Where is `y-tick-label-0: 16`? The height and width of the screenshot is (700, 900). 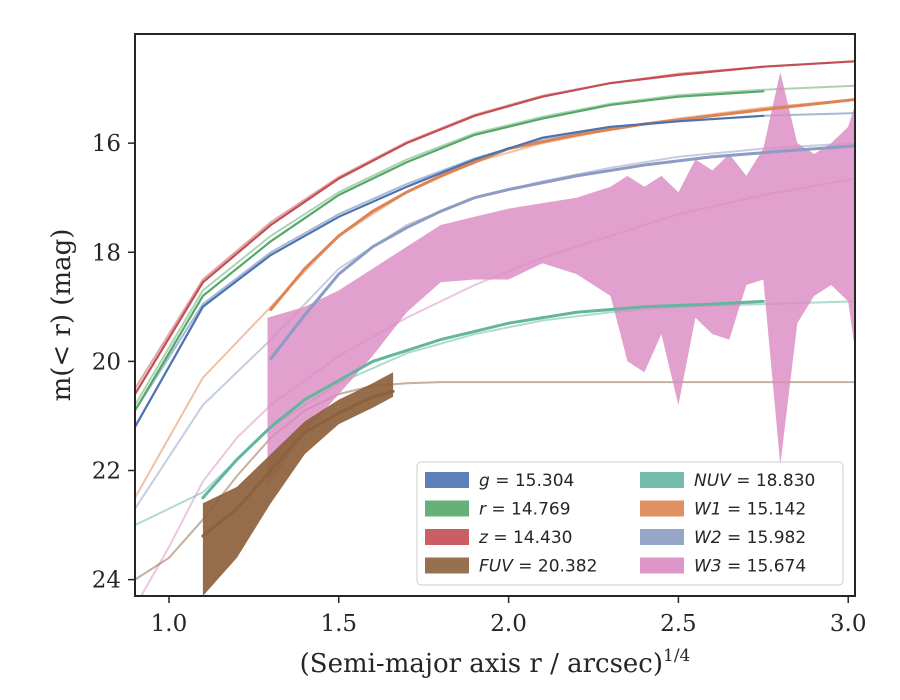
y-tick-label-0: 16 is located at coordinates (106, 144).